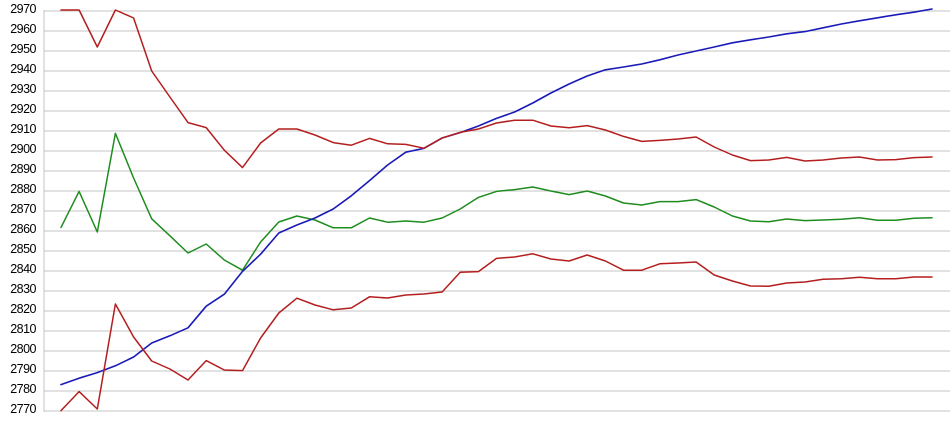  Describe the element at coordinates (23, 389) in the screenshot. I see `svg-text: 2780` at that location.